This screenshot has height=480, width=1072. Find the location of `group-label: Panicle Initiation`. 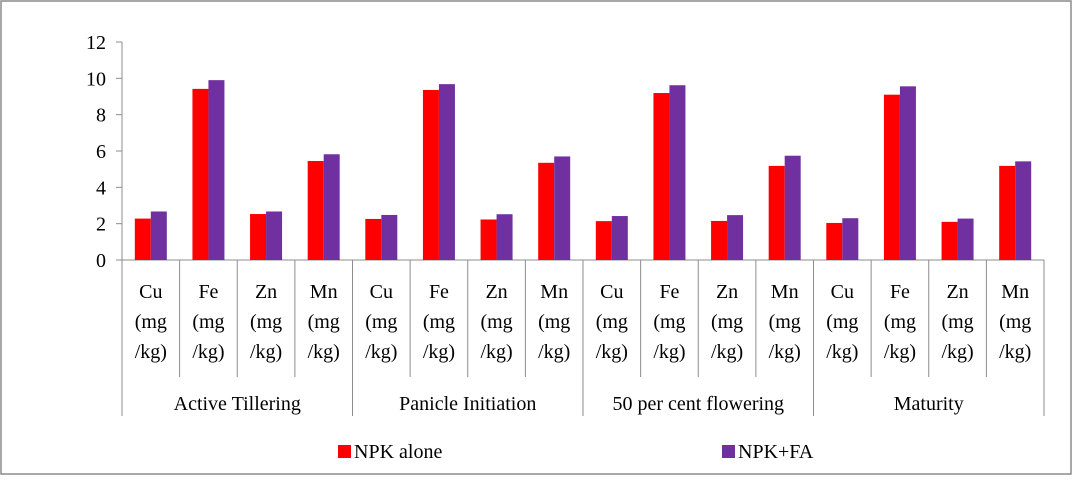

group-label: Panicle Initiation is located at coordinates (467, 404).